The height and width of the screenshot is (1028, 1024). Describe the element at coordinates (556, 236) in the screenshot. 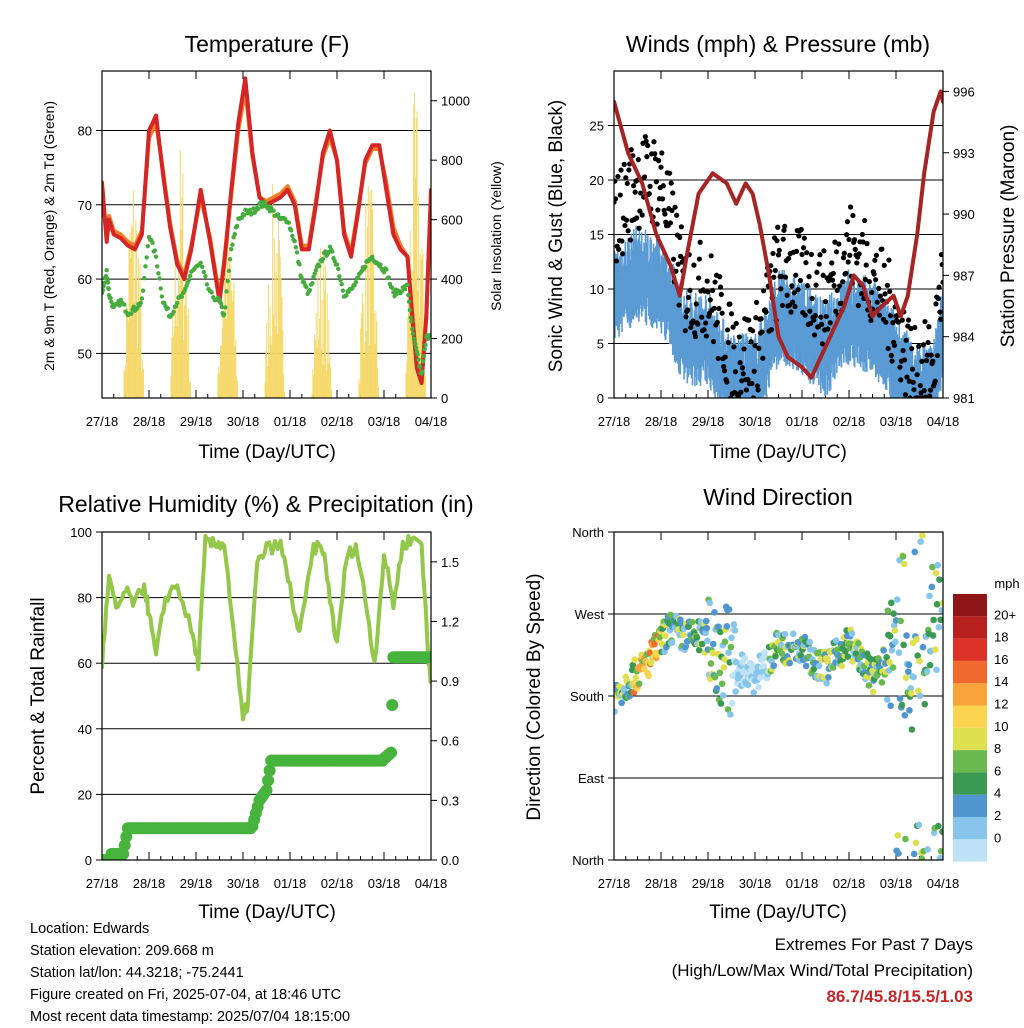

I see `wind-ylabel: Sonic Wind & Gust (Blue, Black)` at that location.